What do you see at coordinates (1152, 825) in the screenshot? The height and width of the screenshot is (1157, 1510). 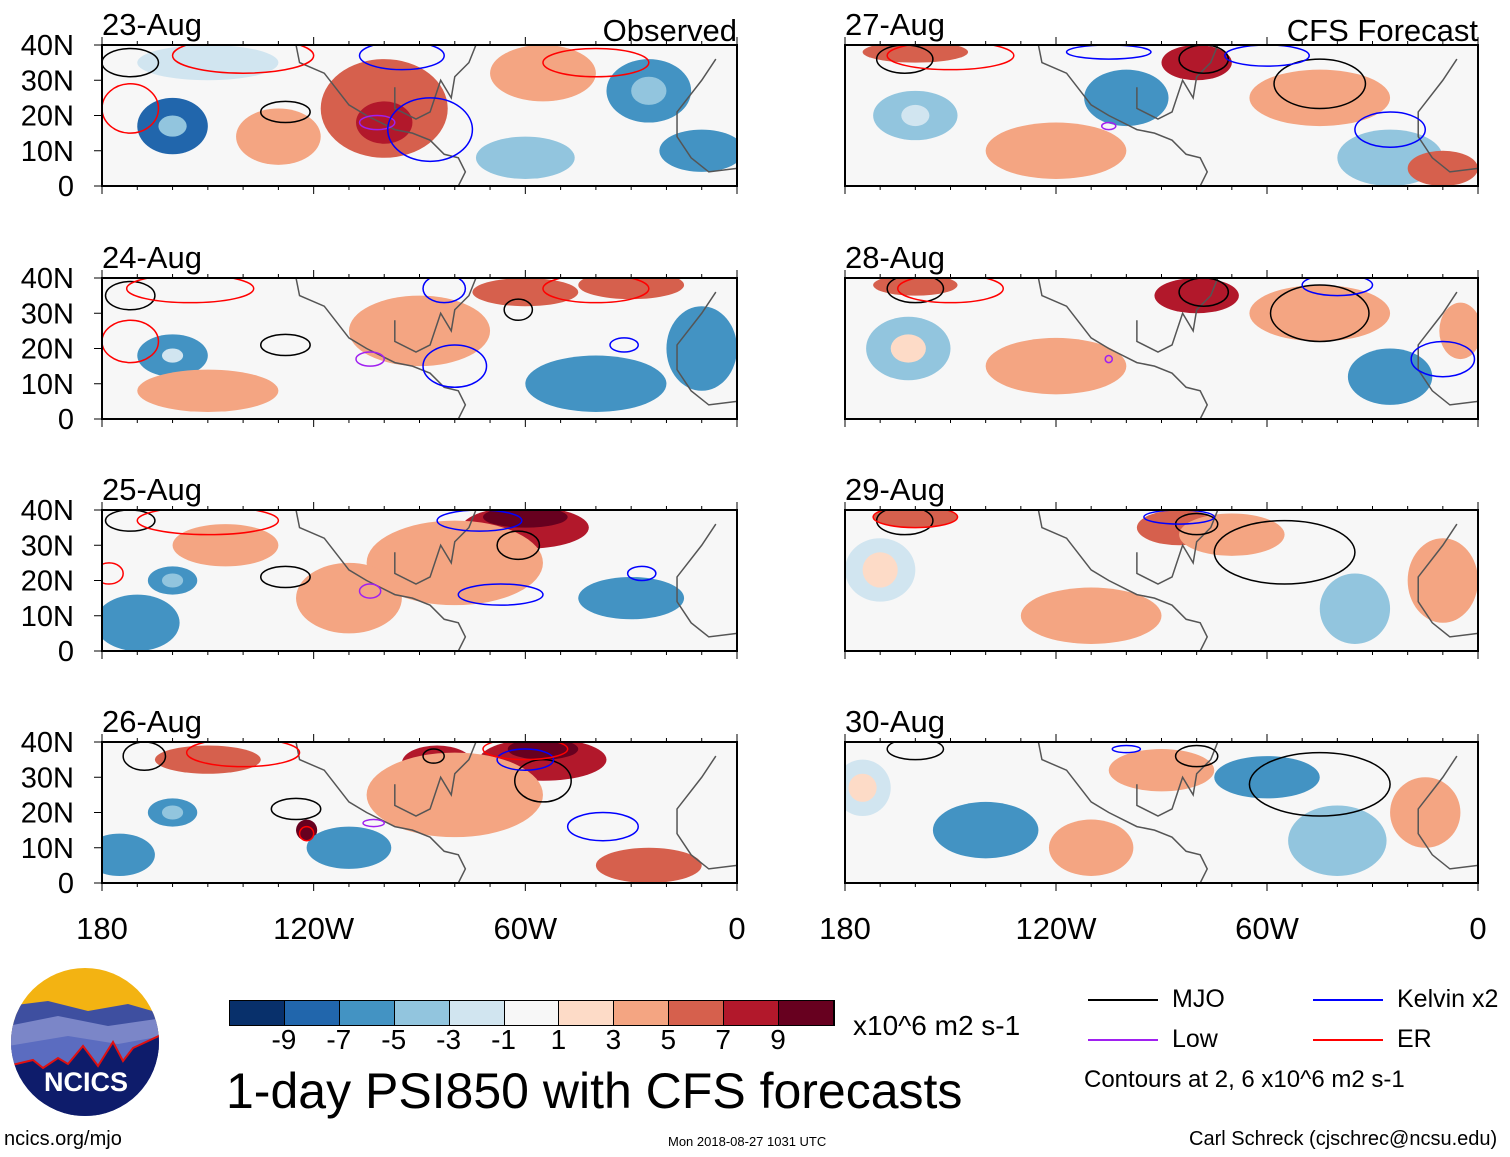 I see `map-panel-30-Aug: 30-Aug 180 120W 60W 0` at bounding box center [1152, 825].